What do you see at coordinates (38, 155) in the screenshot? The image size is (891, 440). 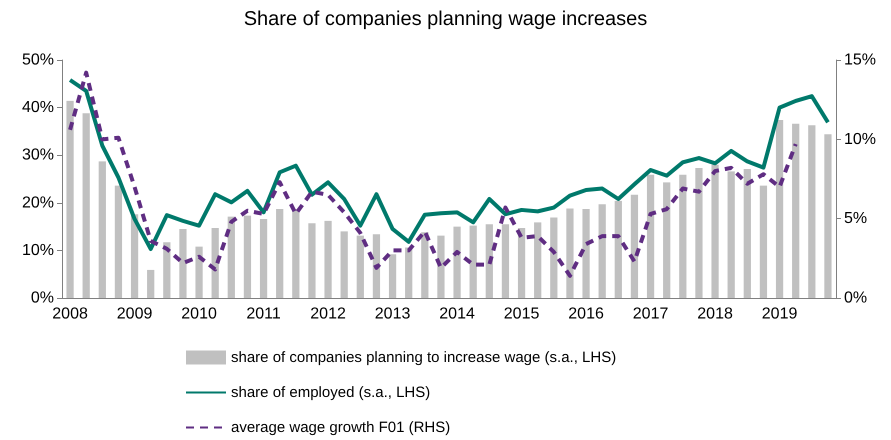 I see `y-tick-label: 30%` at bounding box center [38, 155].